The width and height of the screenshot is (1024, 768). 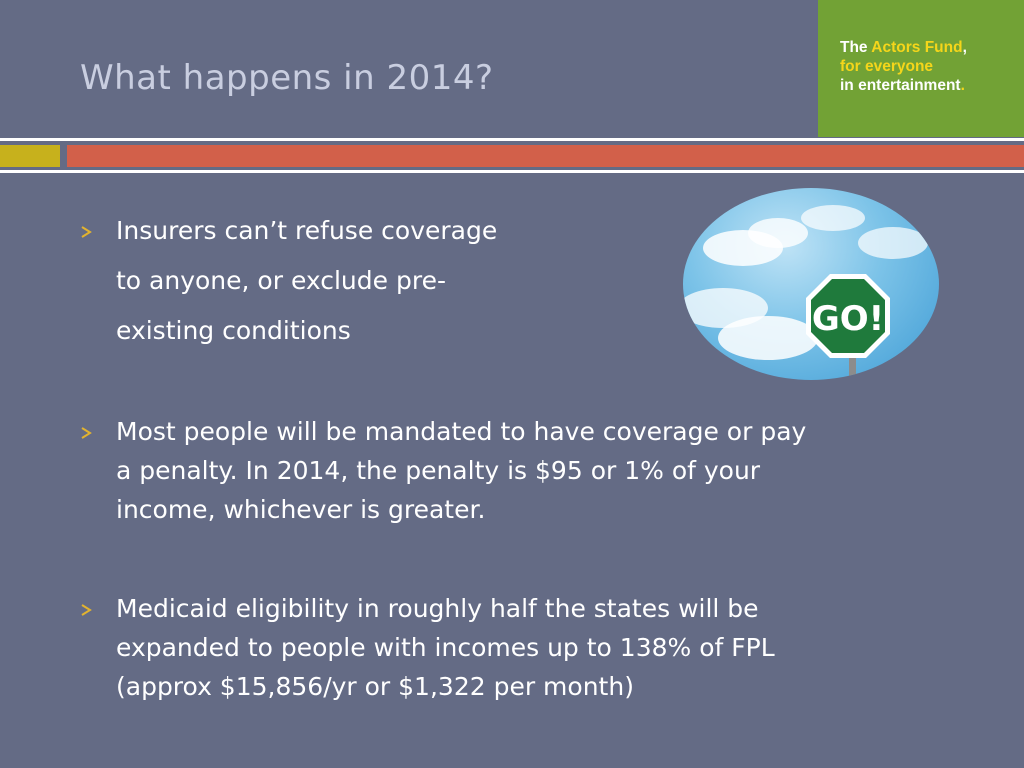 What do you see at coordinates (900, 85) in the screenshot?
I see `logo-line-3-pre: in entertainment` at bounding box center [900, 85].